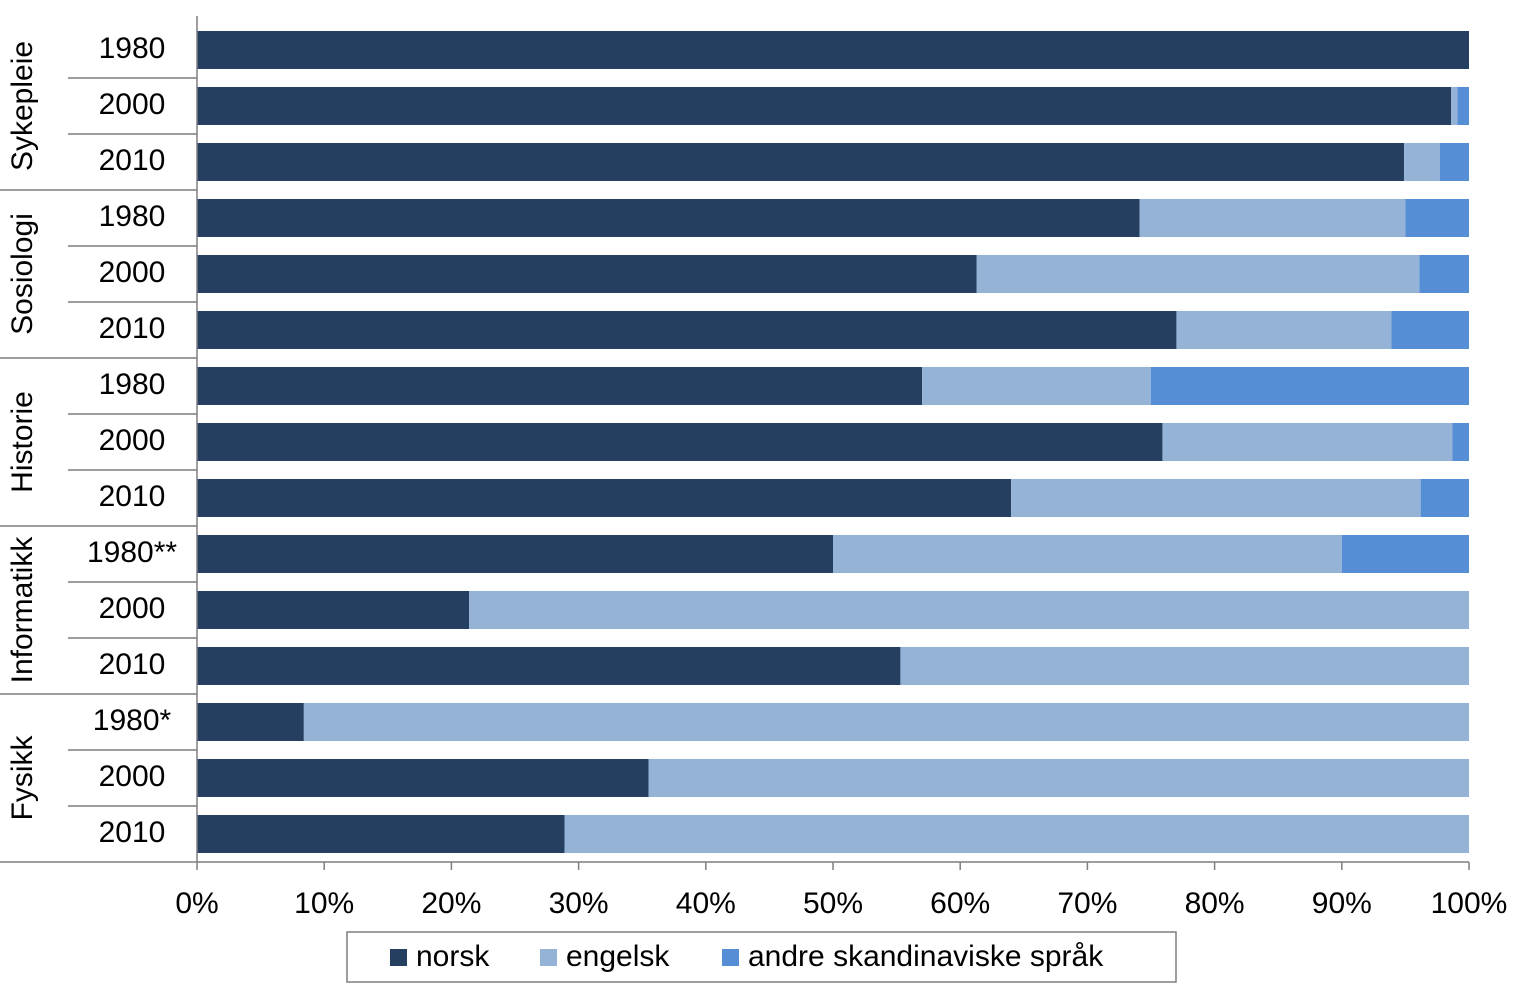 The image size is (1524, 995). Describe the element at coordinates (22, 442) in the screenshot. I see `group-label: Historie` at that location.